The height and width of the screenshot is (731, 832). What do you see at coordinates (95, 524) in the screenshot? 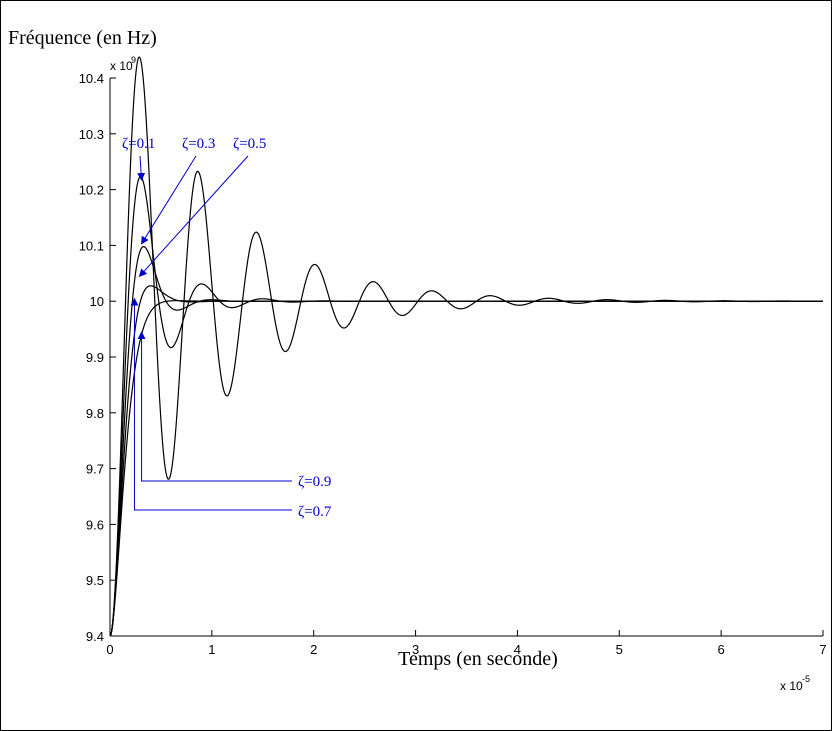
I see `y-tick-label: 9.6` at bounding box center [95, 524].